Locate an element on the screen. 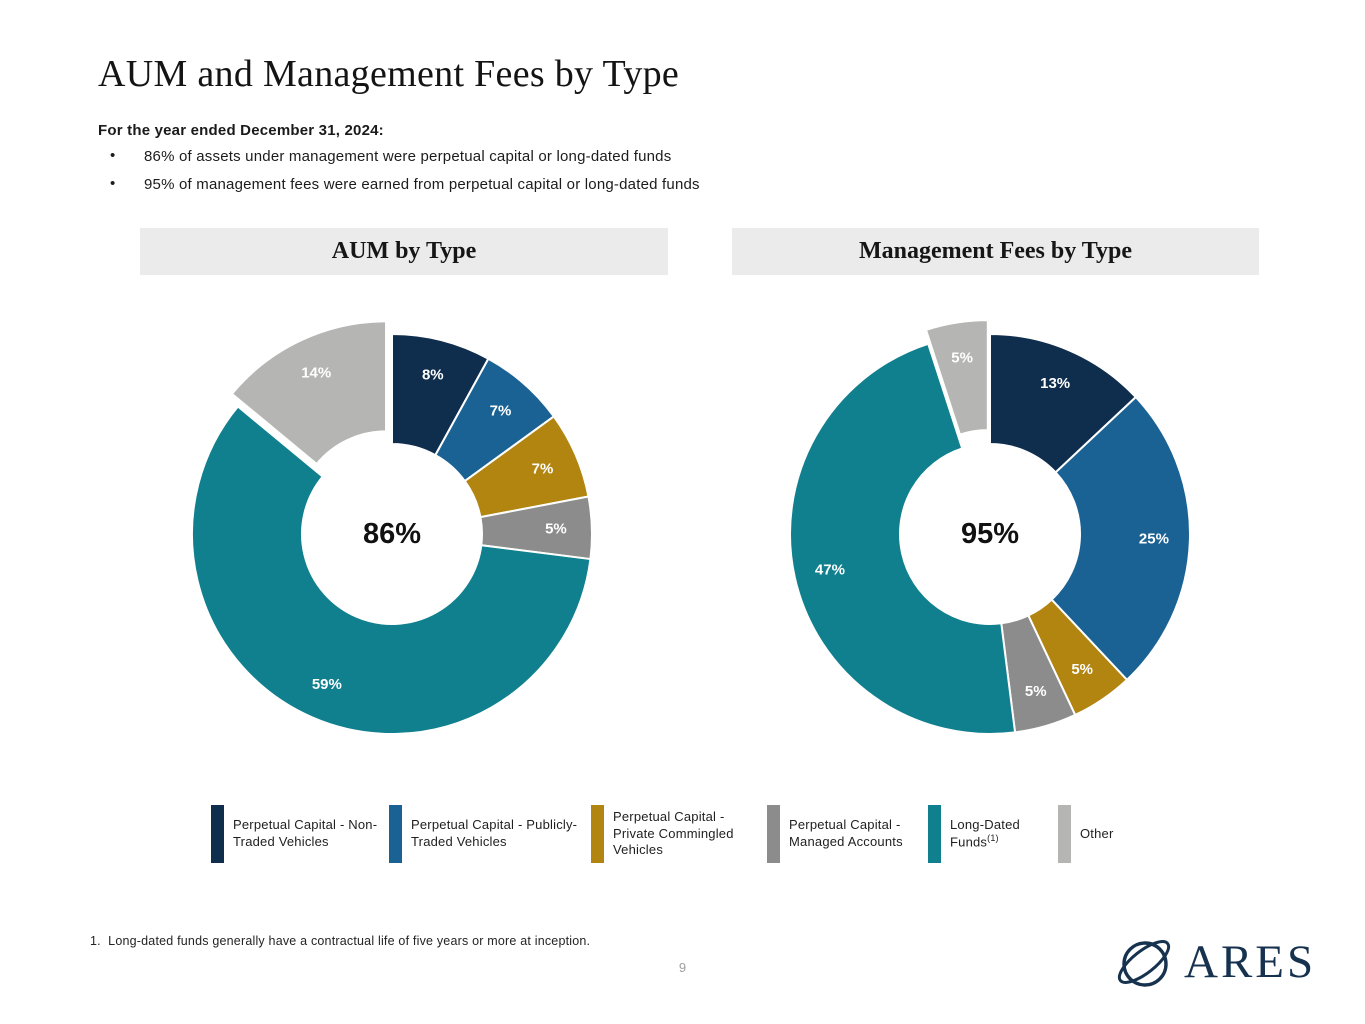  legend-footnote-ref: (1) is located at coordinates (993, 838).